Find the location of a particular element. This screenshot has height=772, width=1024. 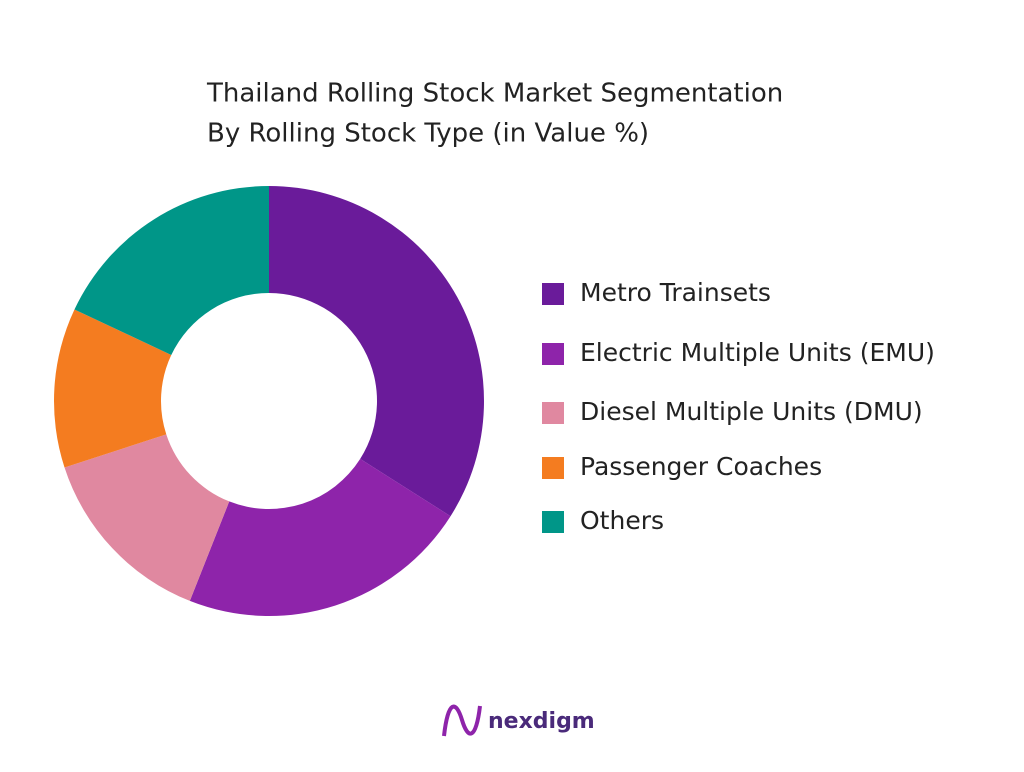

legend-label: Electric Multiple Units (EMU) is located at coordinates (757, 352).